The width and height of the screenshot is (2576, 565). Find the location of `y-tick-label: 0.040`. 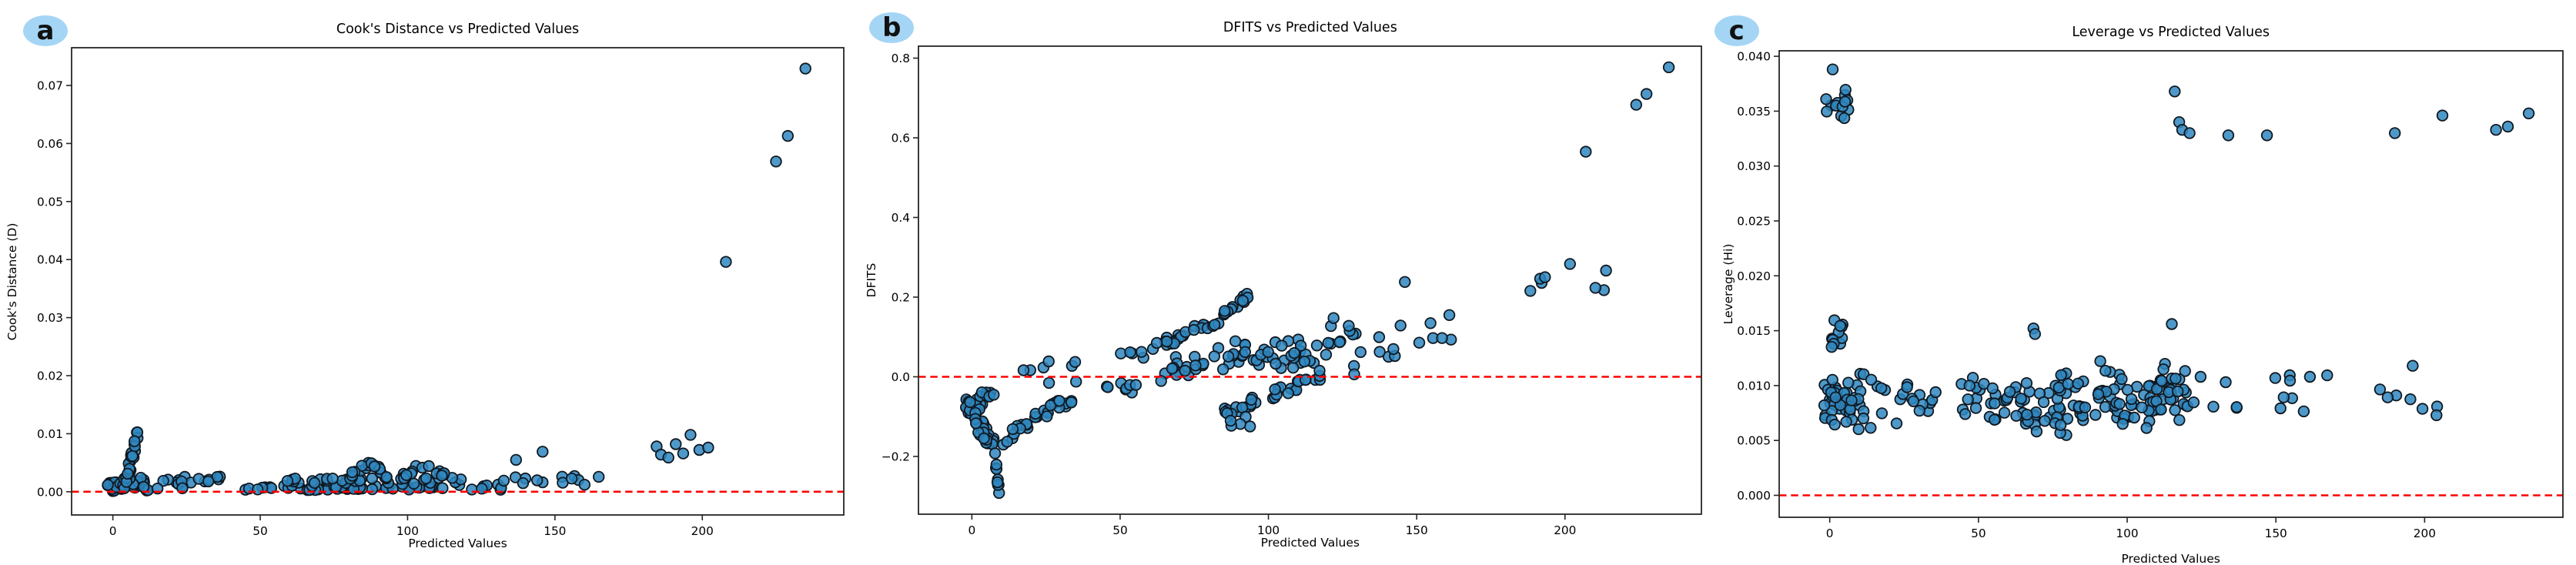

y-tick-label: 0.040 is located at coordinates (1754, 57).